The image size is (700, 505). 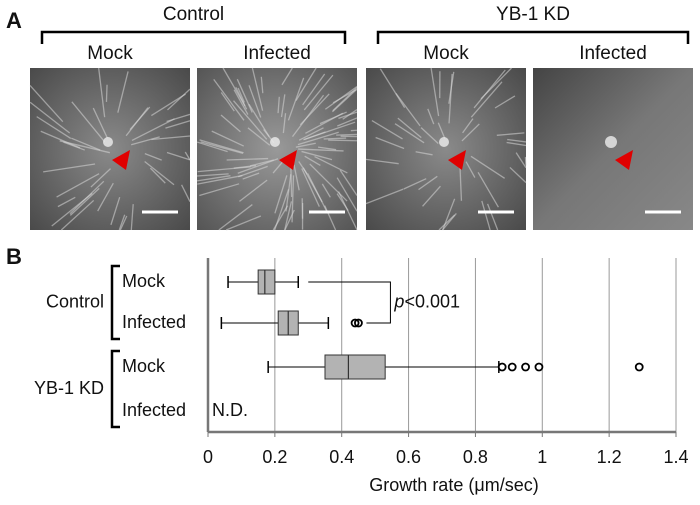 What do you see at coordinates (408, 457) in the screenshot?
I see `x-tick-label: 0.6` at bounding box center [408, 457].